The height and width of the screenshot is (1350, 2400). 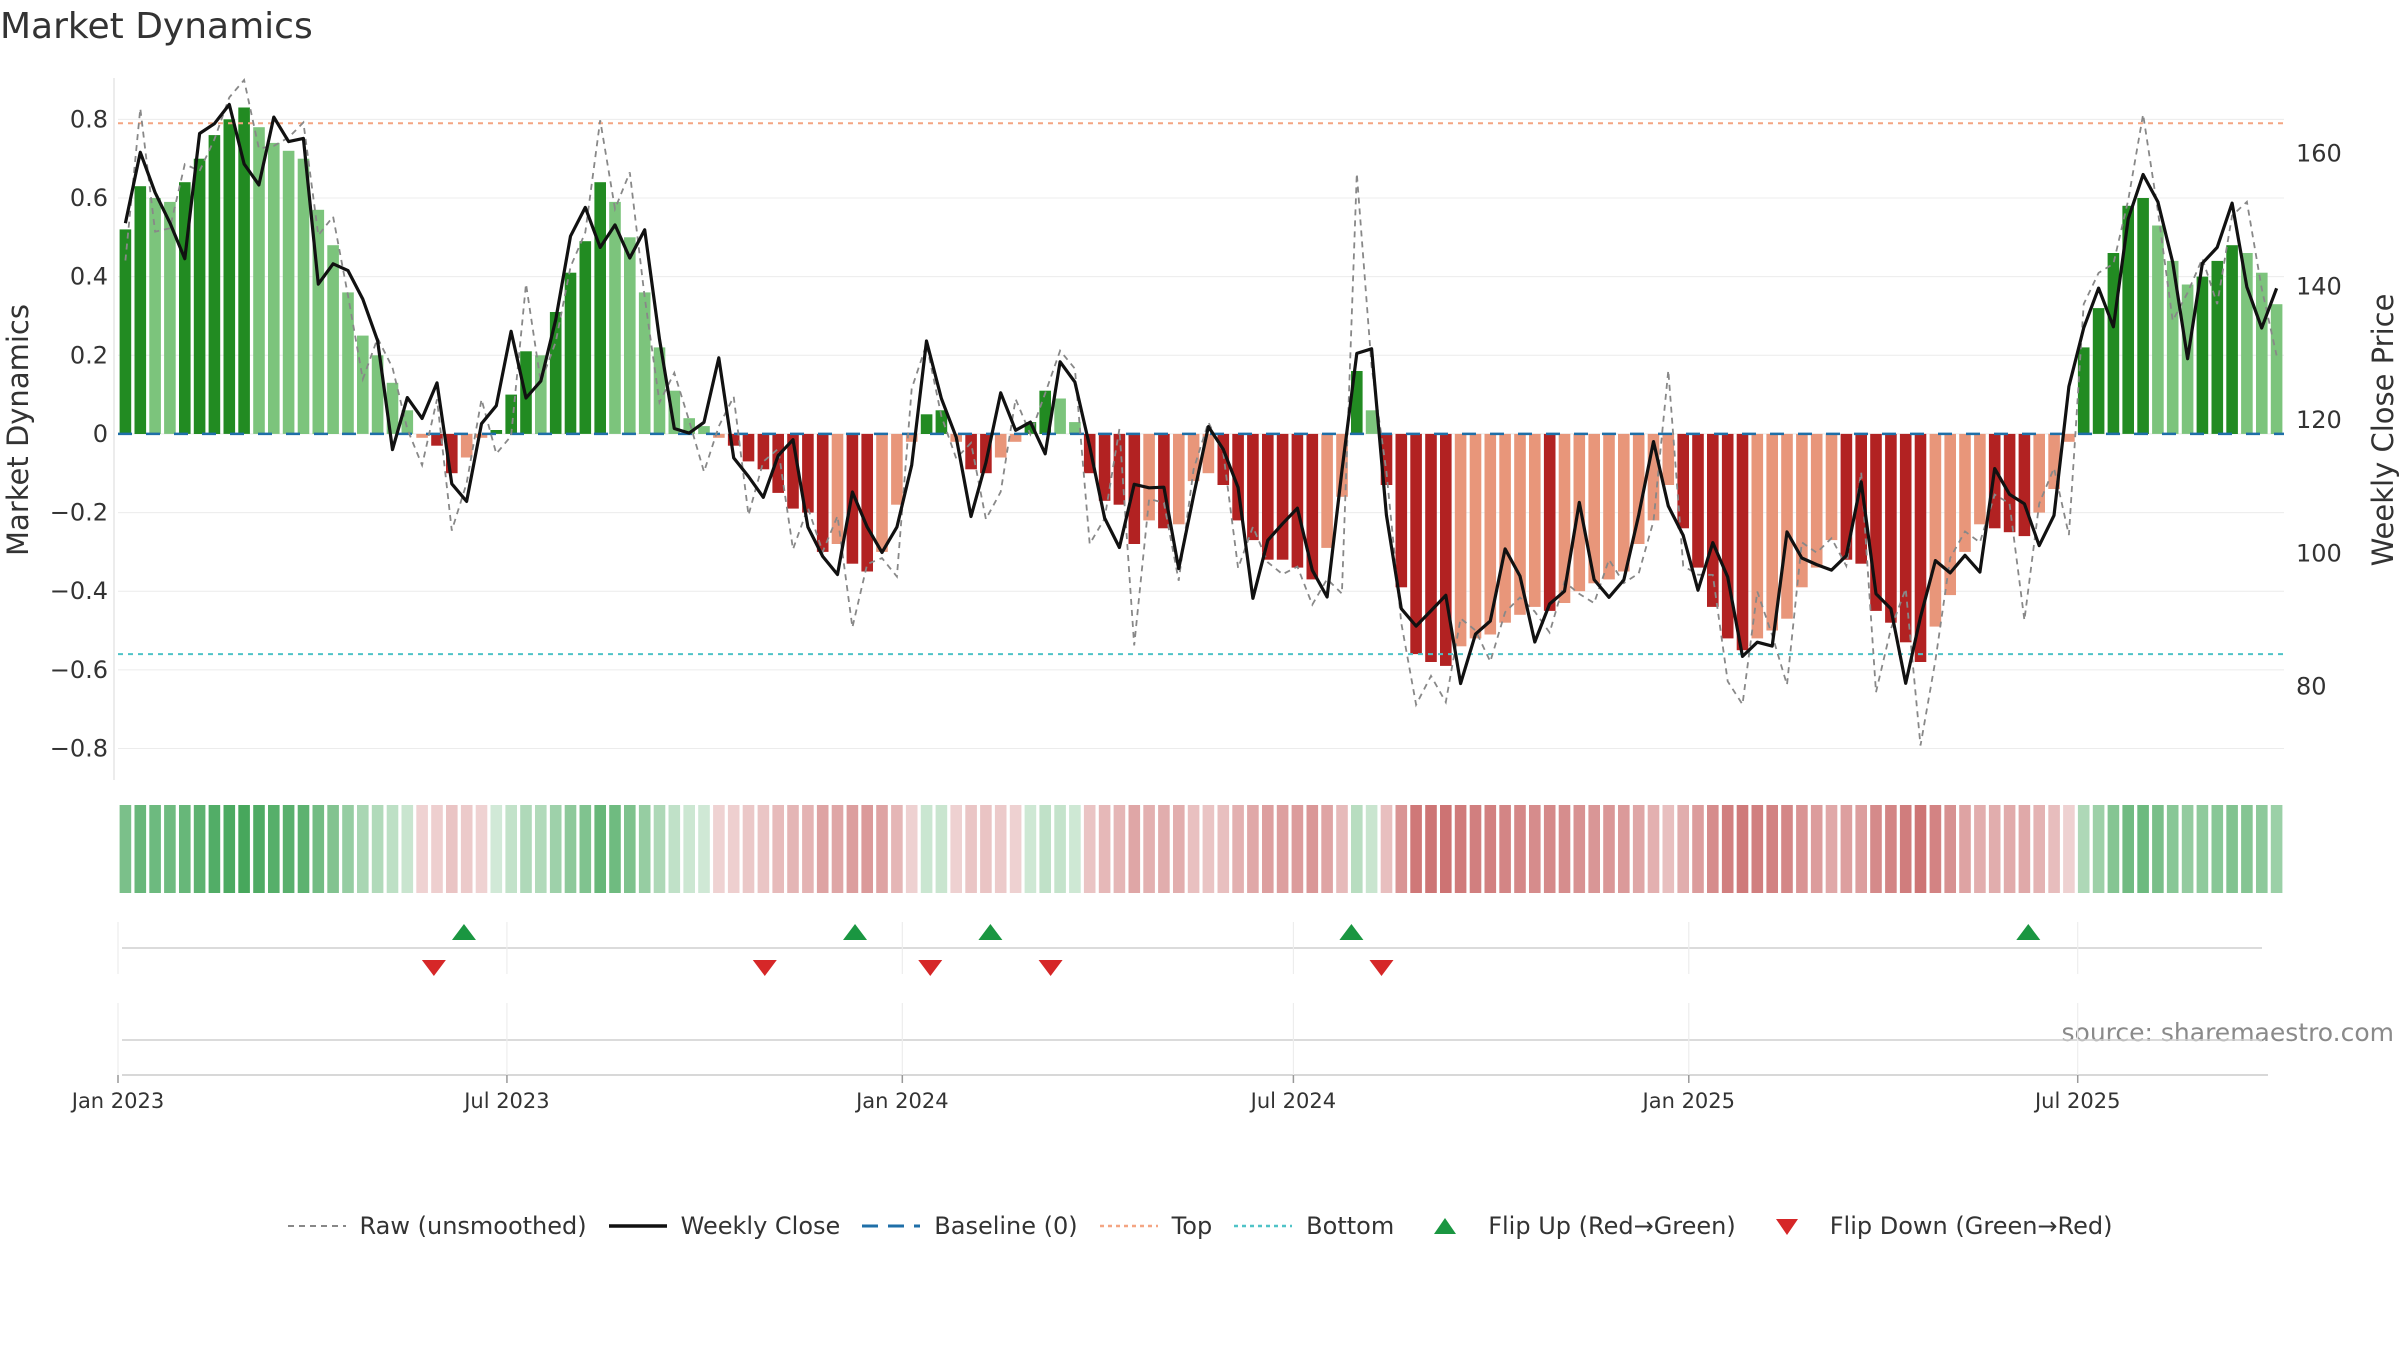 What do you see at coordinates (2319, 287) in the screenshot?
I see `y-right-tick-1: 140` at bounding box center [2319, 287].